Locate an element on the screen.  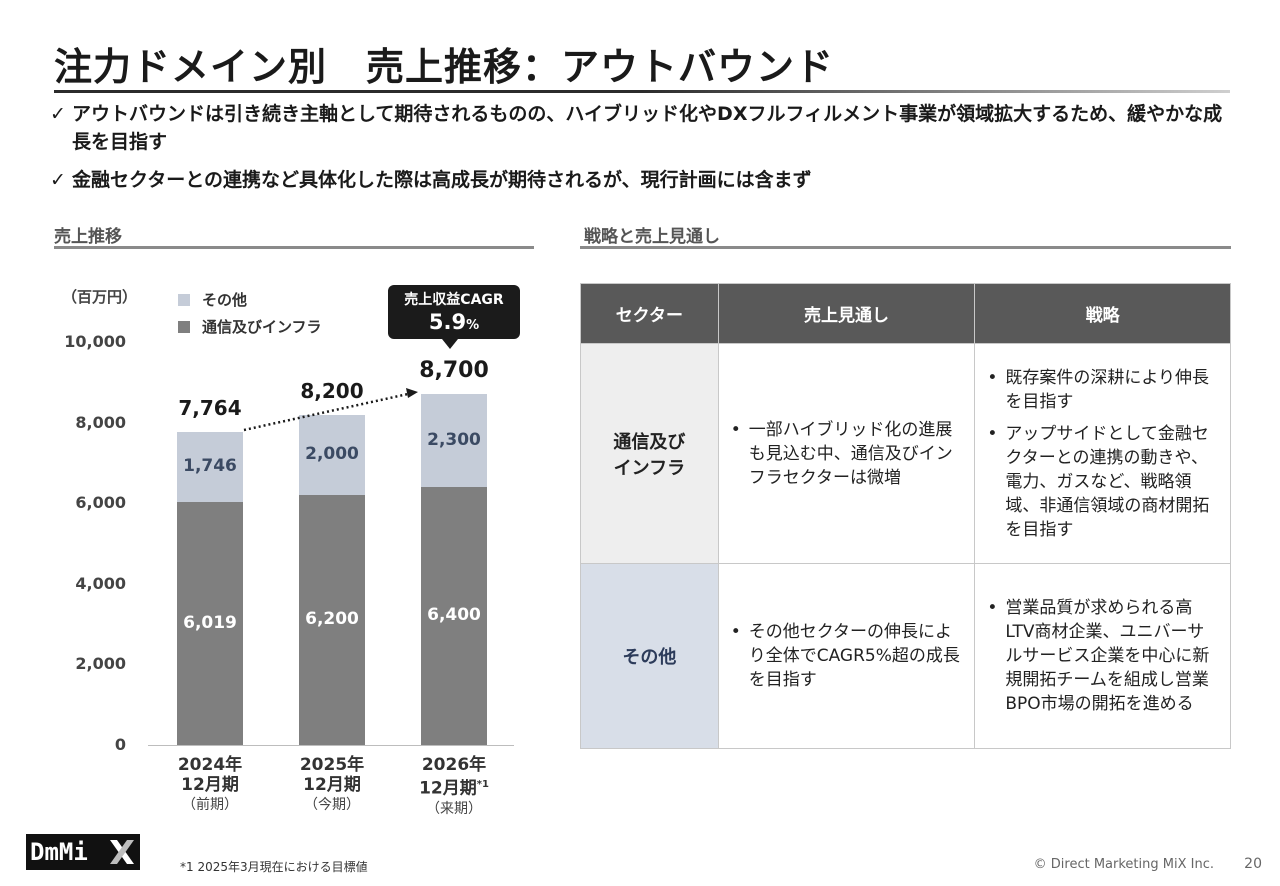
y-tick-label: 4,000 is located at coordinates (100, 583).